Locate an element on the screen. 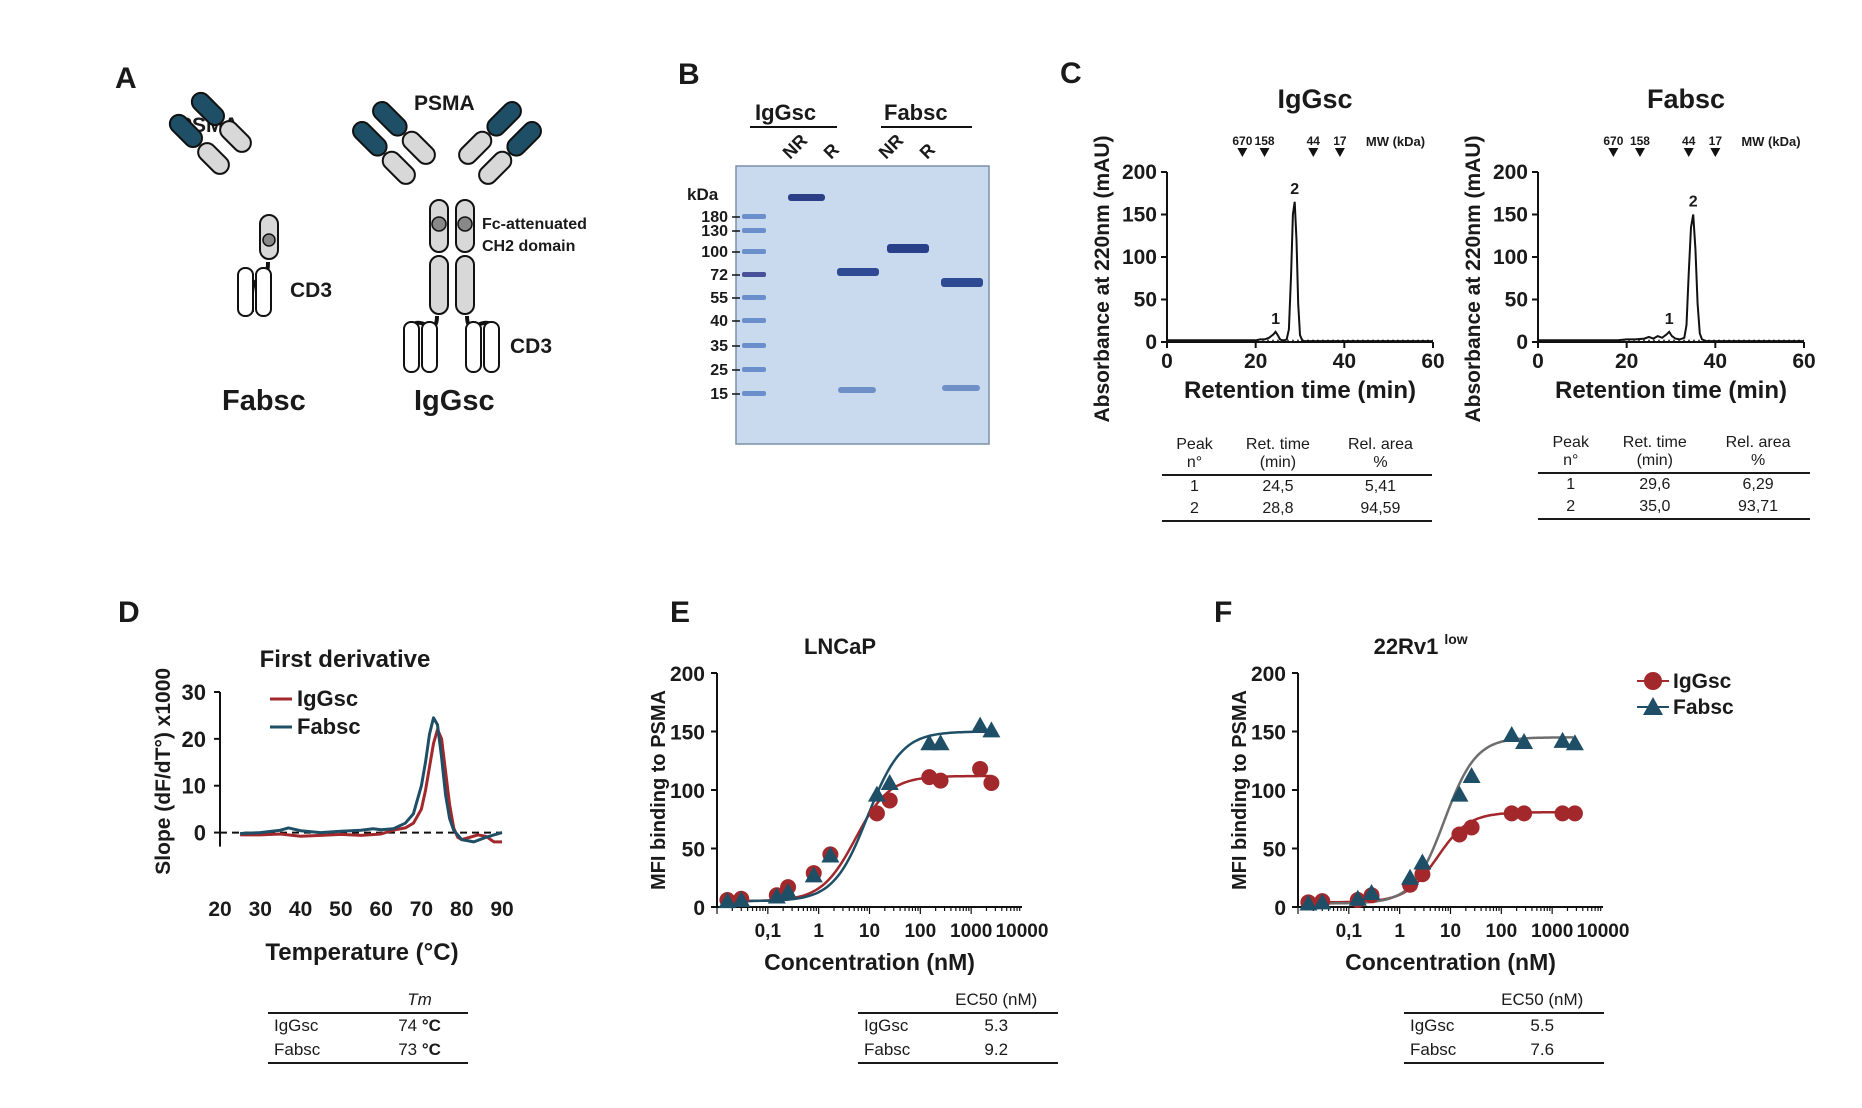 This screenshot has height=1108, width=1862. lane-label-3: NR is located at coordinates (891, 146).